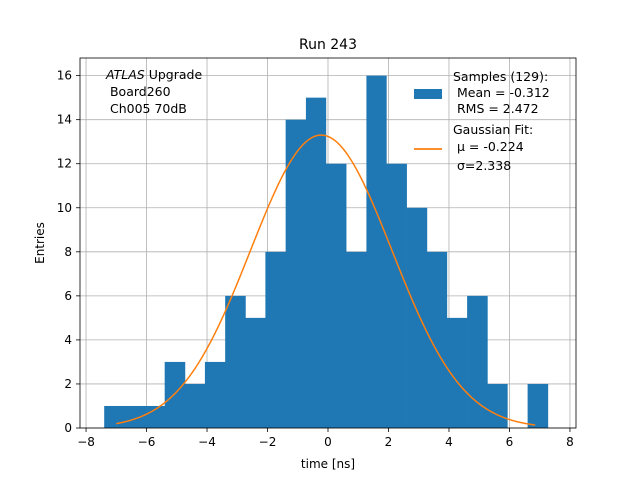 This screenshot has width=640, height=480. What do you see at coordinates (510, 442) in the screenshot?
I see `x-tick-label-7: 6` at bounding box center [510, 442].